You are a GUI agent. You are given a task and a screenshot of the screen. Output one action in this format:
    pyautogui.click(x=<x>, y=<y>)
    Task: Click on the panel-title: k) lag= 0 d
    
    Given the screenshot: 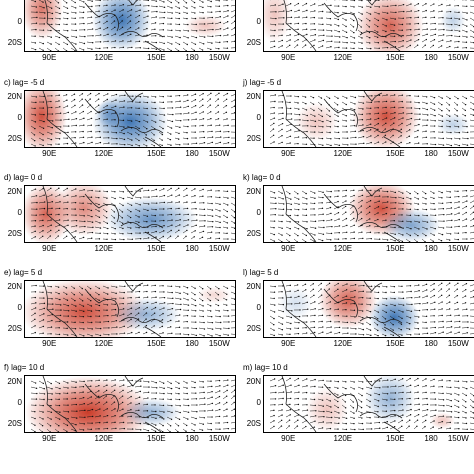 What is the action you would take?
    pyautogui.click(x=262, y=177)
    